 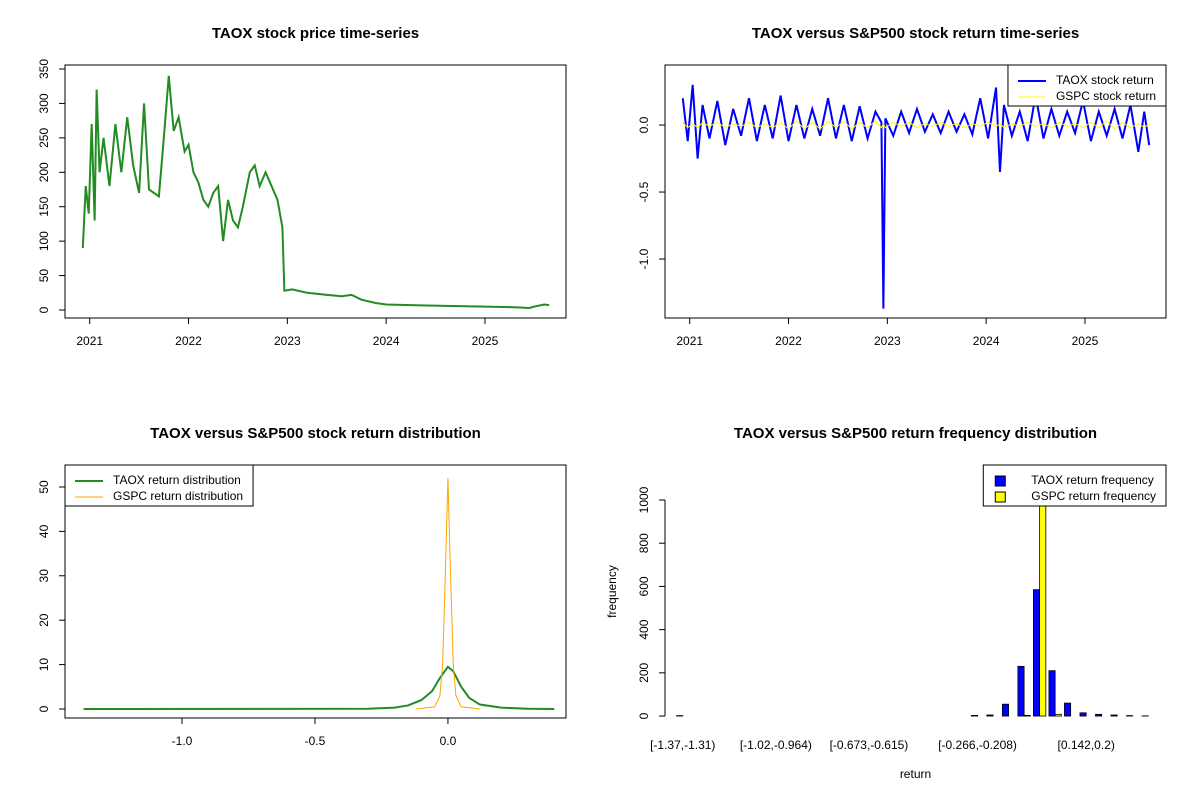 I want to click on x-tick-label: [0.142,0.2), so click(x=1085, y=745).